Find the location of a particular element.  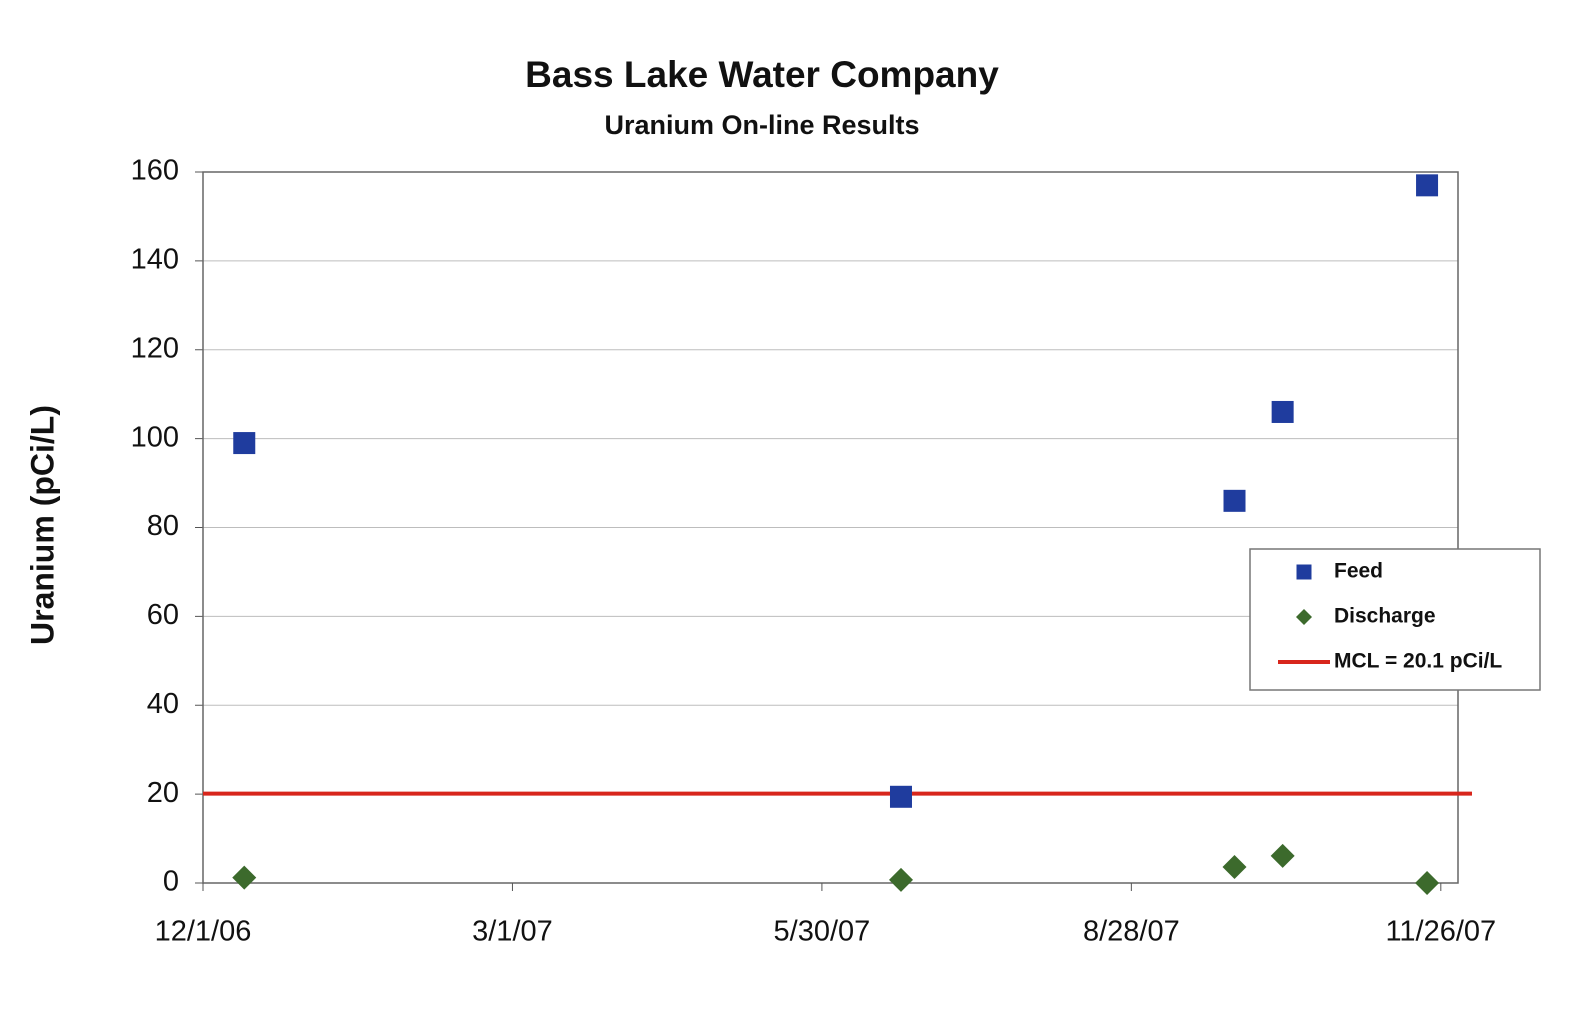

legend: Feed Discharge MCL = 20.1 pCi/L is located at coordinates (1395, 619).